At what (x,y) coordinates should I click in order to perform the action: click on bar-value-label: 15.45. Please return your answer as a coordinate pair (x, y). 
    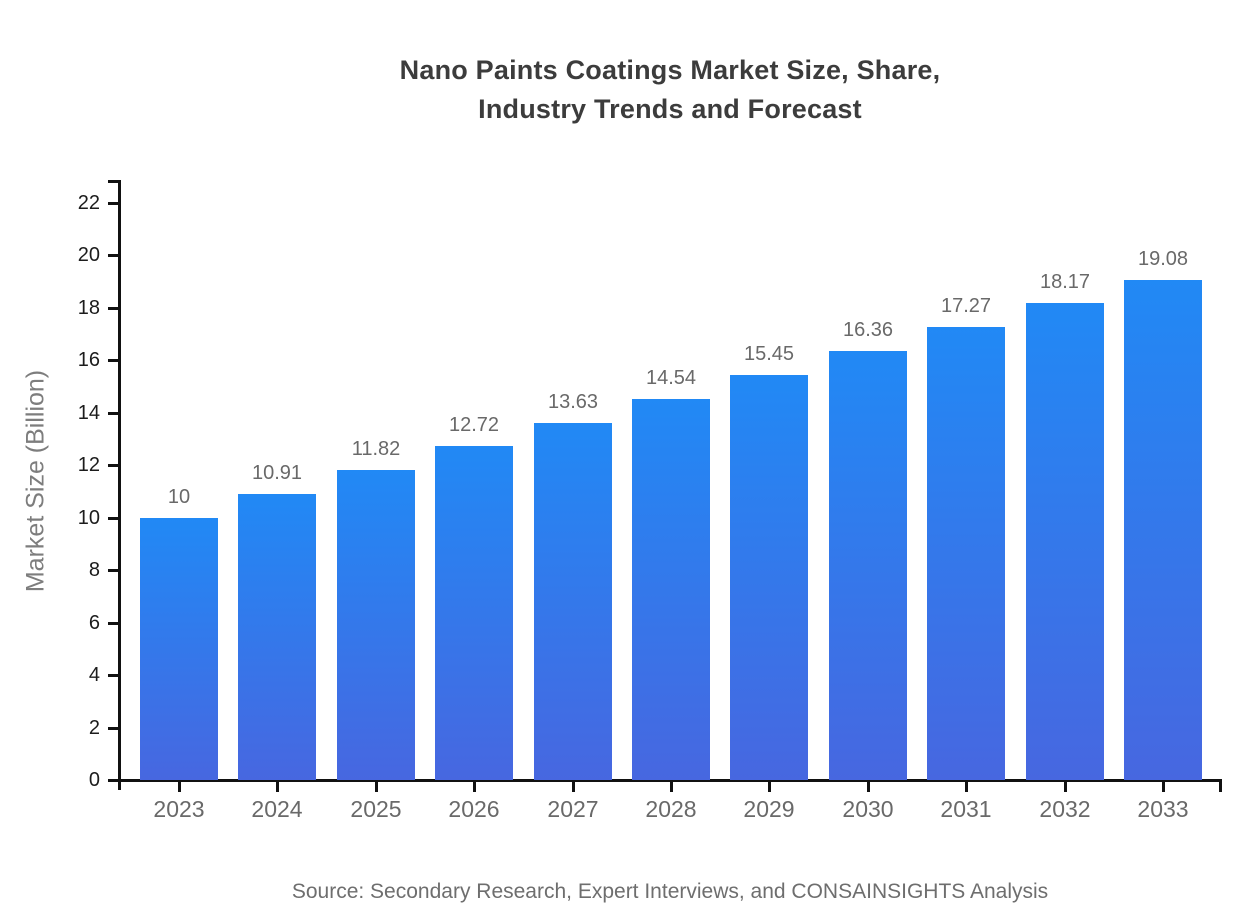
    Looking at the image, I should click on (769, 354).